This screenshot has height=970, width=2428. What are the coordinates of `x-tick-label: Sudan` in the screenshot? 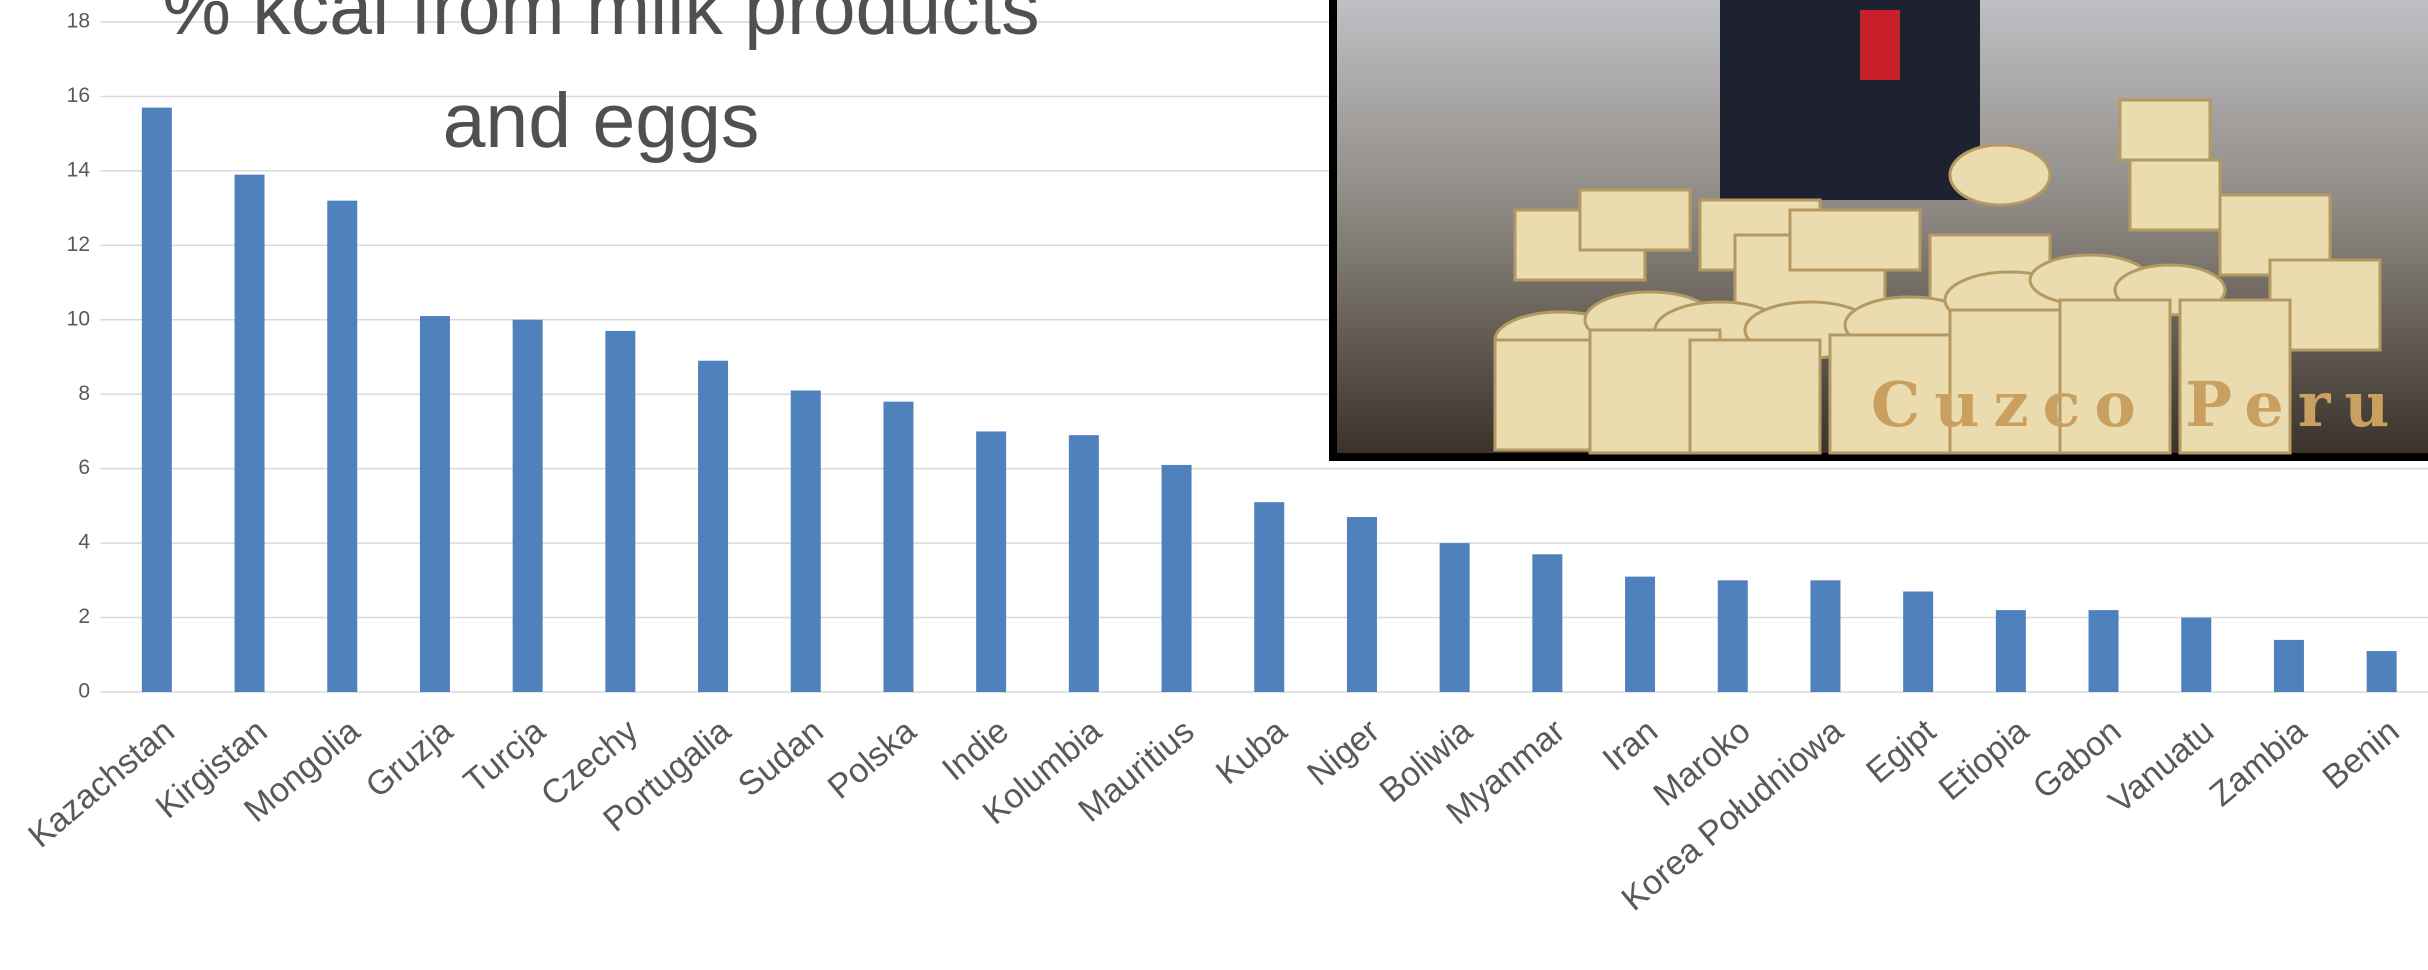 It's located at (781, 758).